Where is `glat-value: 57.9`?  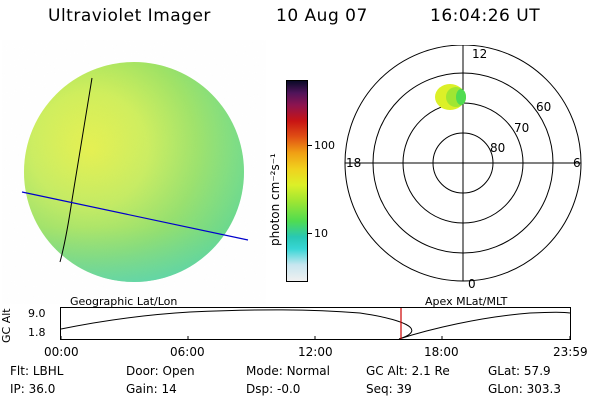 glat-value: 57.9 is located at coordinates (537, 371).